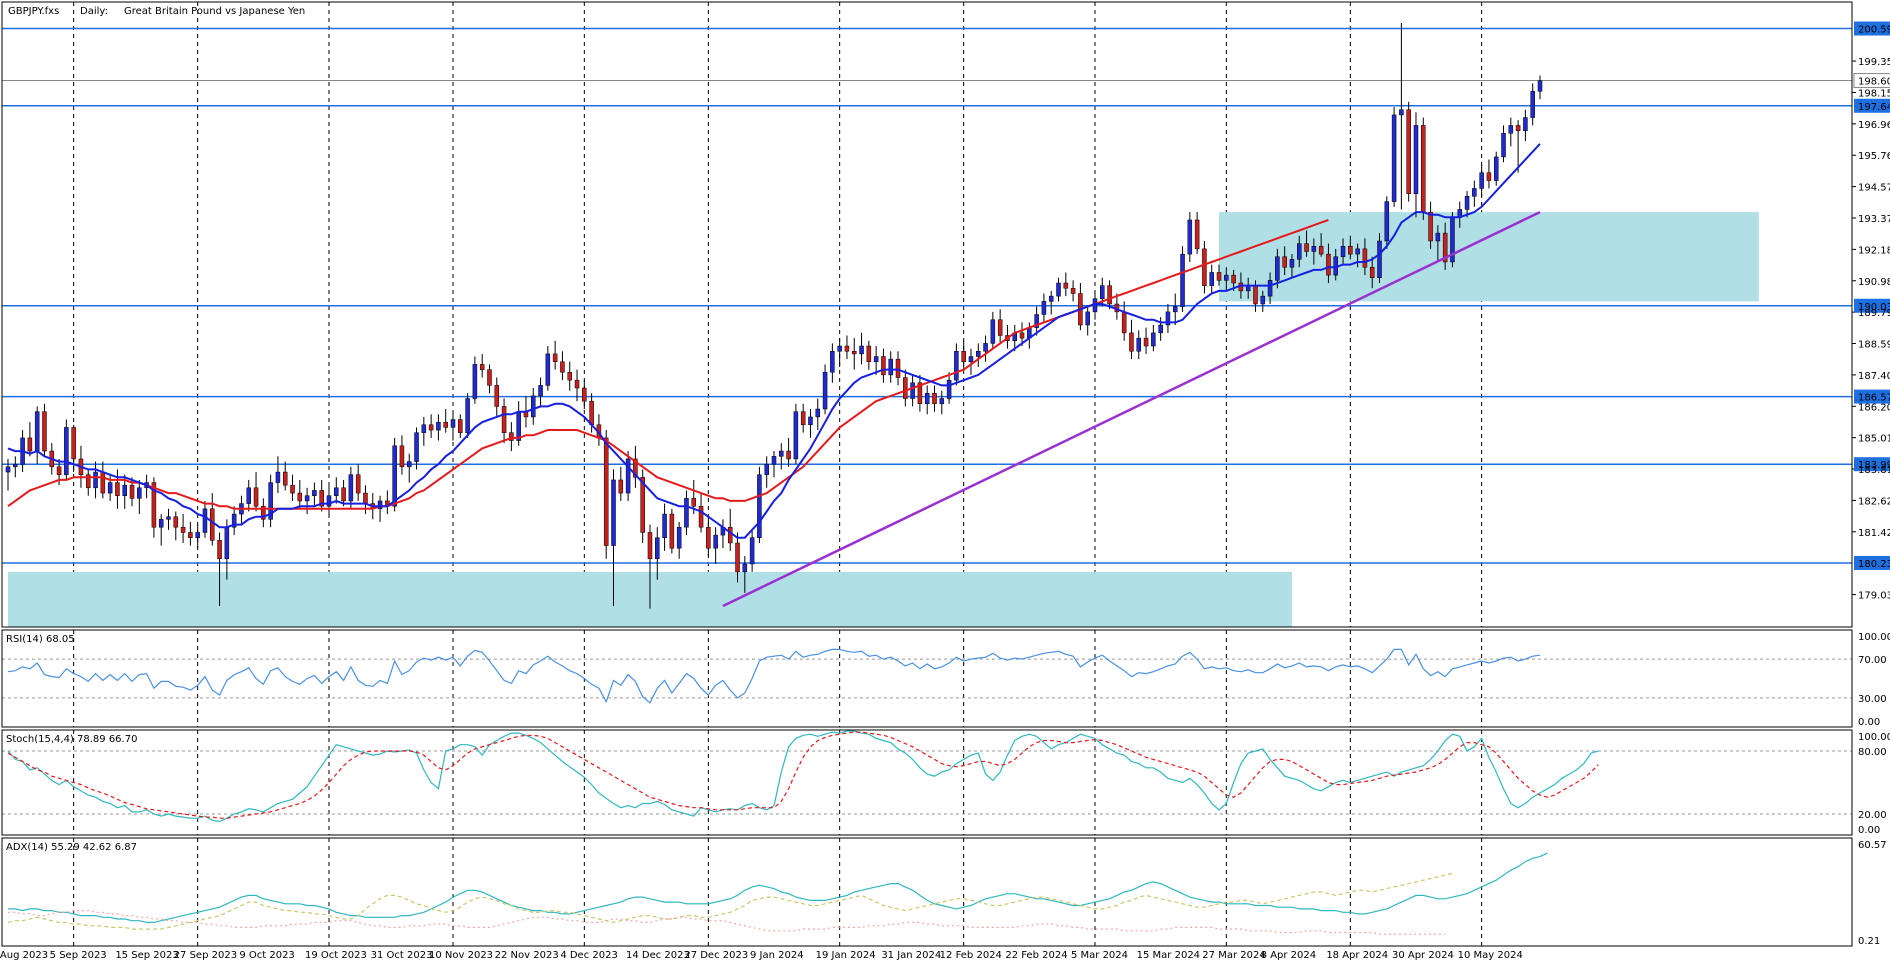  What do you see at coordinates (1874, 439) in the screenshot?
I see `y-tick-label: 185.010` at bounding box center [1874, 439].